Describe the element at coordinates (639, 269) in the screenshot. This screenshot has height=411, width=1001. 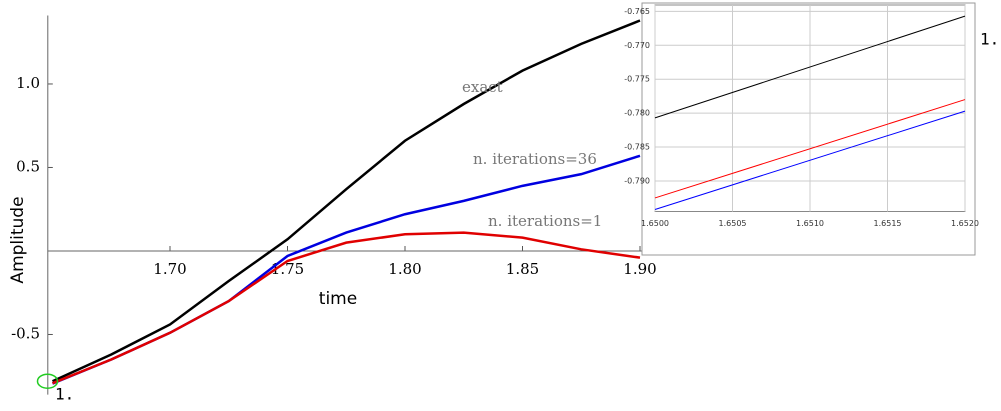
I see `x-tick-label: 1.90` at that location.